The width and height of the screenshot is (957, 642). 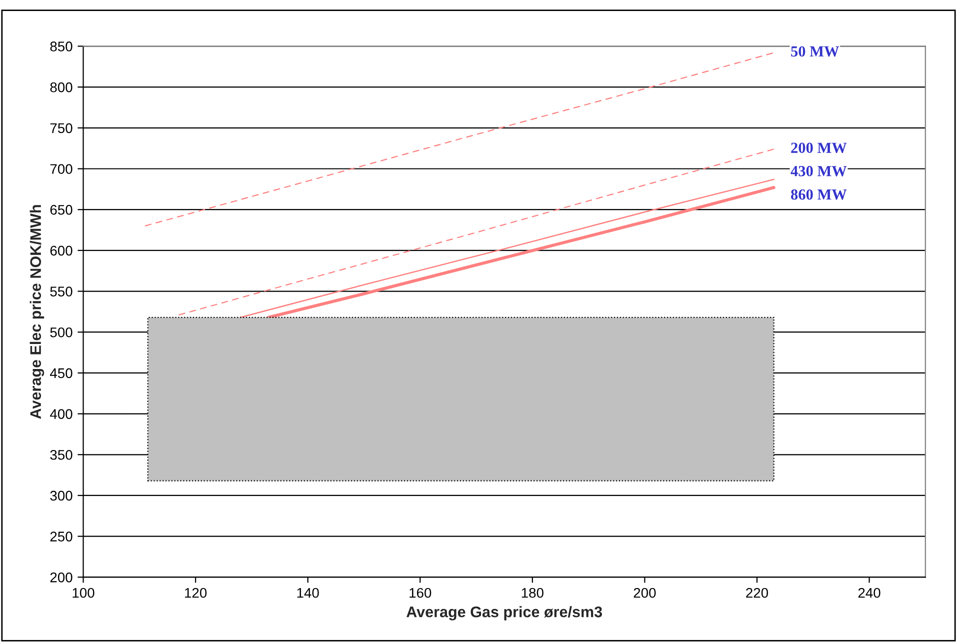 What do you see at coordinates (61, 577) in the screenshot?
I see `y-tick-label: 200` at bounding box center [61, 577].